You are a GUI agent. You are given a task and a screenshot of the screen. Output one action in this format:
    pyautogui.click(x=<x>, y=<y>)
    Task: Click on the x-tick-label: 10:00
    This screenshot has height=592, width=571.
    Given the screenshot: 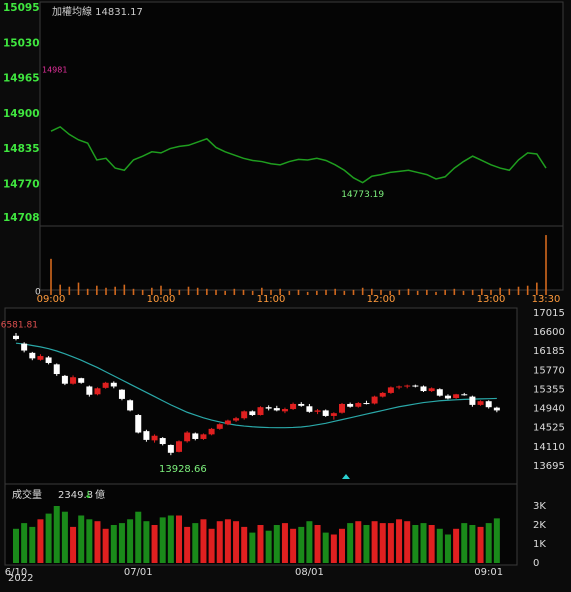 What is the action you would take?
    pyautogui.click(x=161, y=299)
    